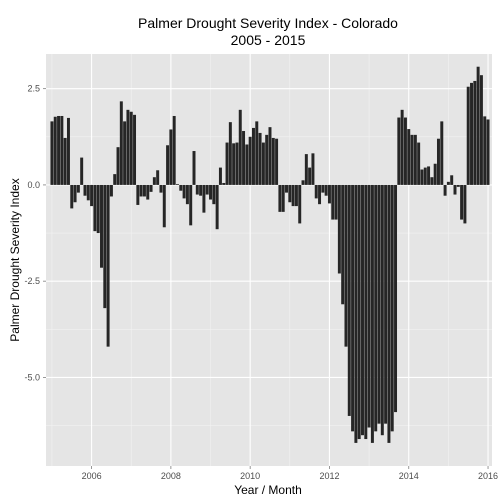  What do you see at coordinates (33, 185) in the screenshot?
I see `y-tick-label: 0.0` at bounding box center [33, 185].